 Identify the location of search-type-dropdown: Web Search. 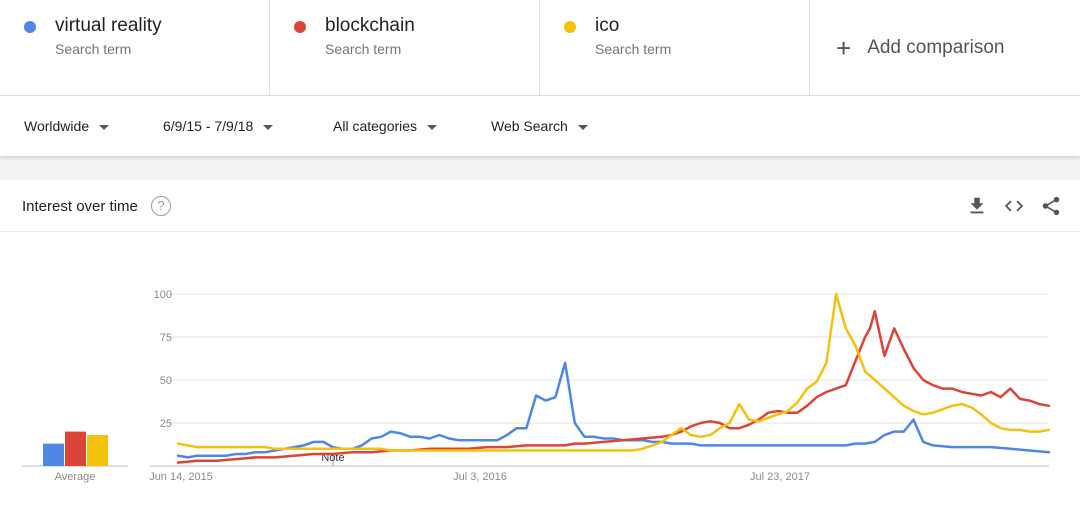
(539, 126).